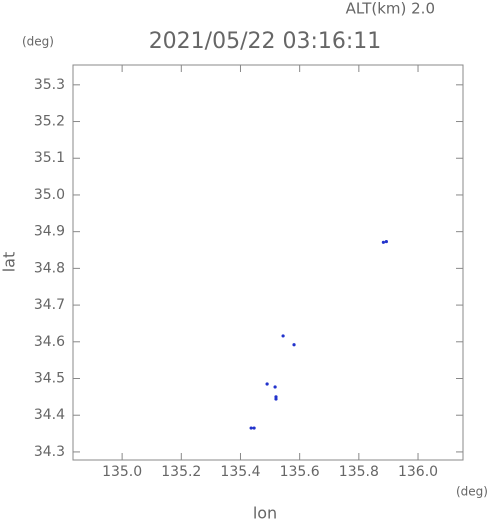  I want to click on x-tick-label: 135.0, so click(122, 472).